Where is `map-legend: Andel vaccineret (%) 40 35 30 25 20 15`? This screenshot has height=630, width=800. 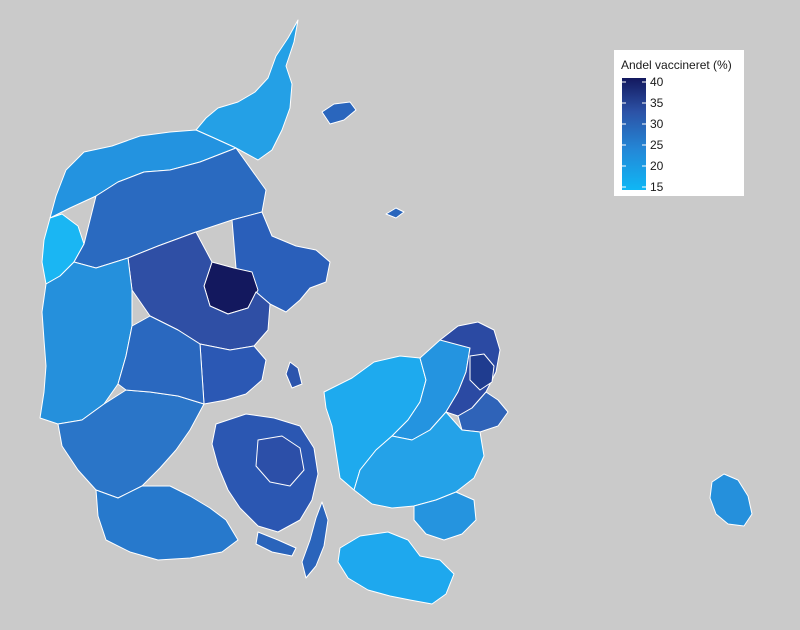
map-legend: Andel vaccineret (%) 40 35 30 25 20 15 is located at coordinates (679, 123).